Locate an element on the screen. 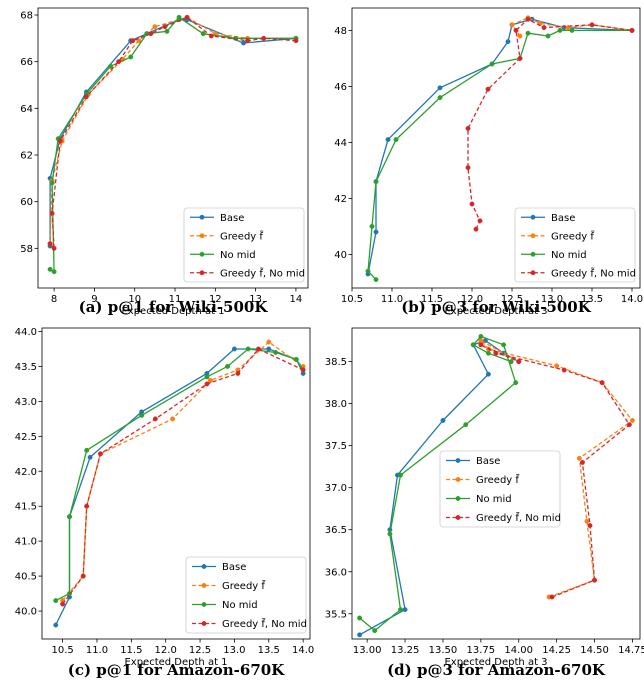 This screenshot has height=685, width=644. x-tick-label: 13.75 is located at coordinates (481, 650).